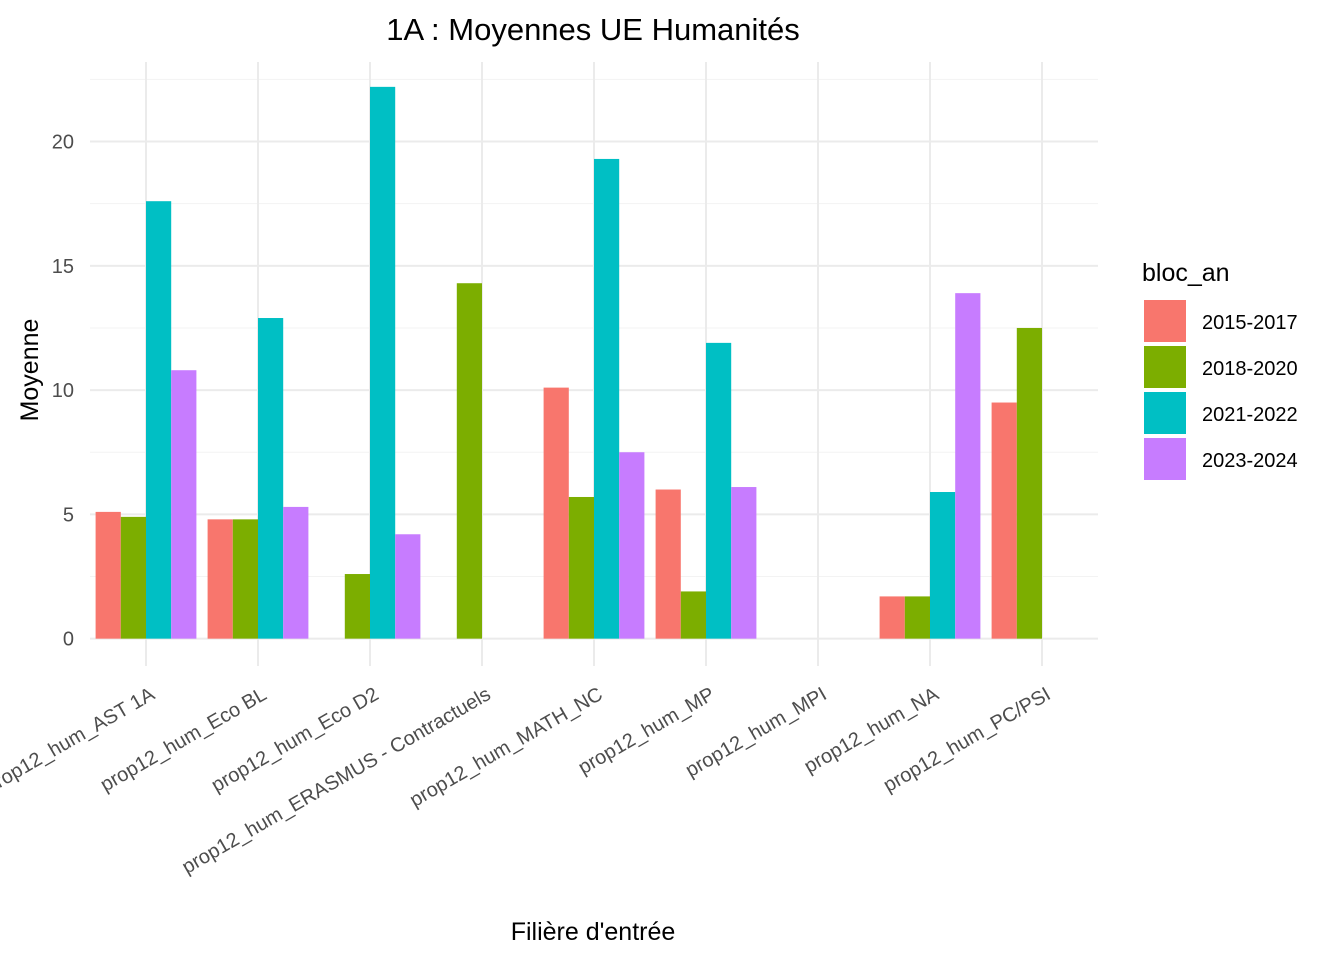 The height and width of the screenshot is (960, 1344). I want to click on legend-label: 2021-2022, so click(1250, 415).